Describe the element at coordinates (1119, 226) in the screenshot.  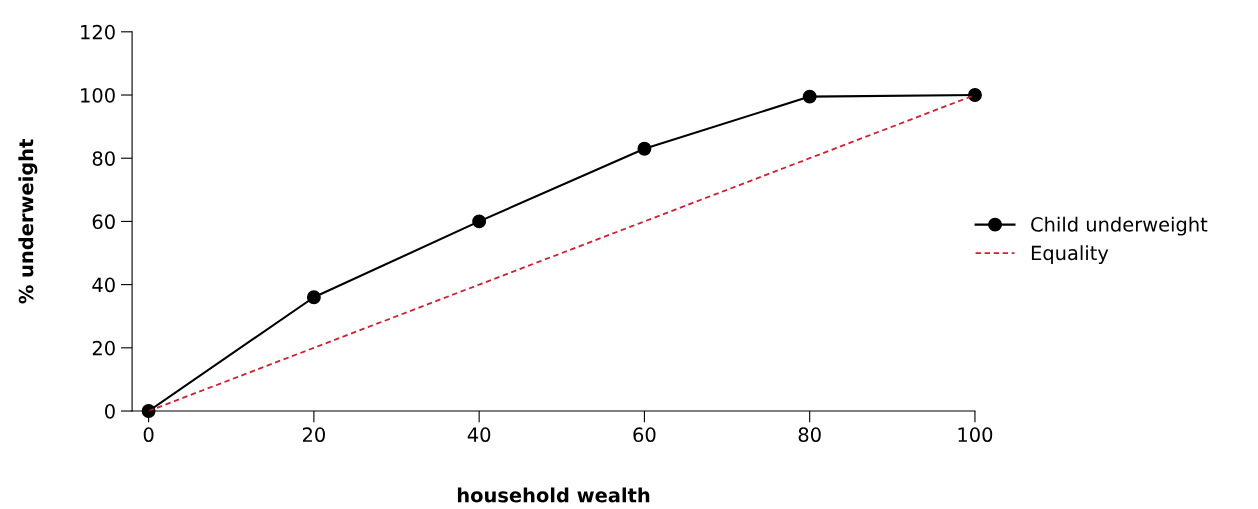
I see `legend-label: Child underweight` at that location.